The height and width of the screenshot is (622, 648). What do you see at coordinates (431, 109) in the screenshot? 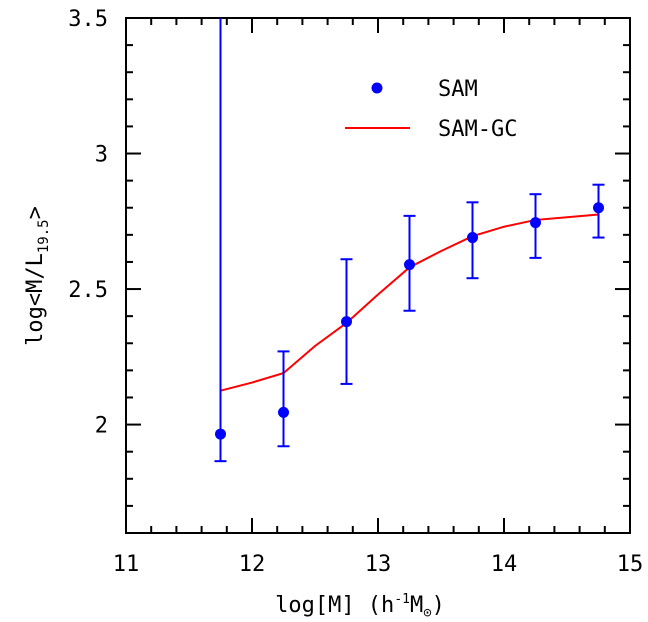
I see `legend: SAM SAM-GC` at bounding box center [431, 109].